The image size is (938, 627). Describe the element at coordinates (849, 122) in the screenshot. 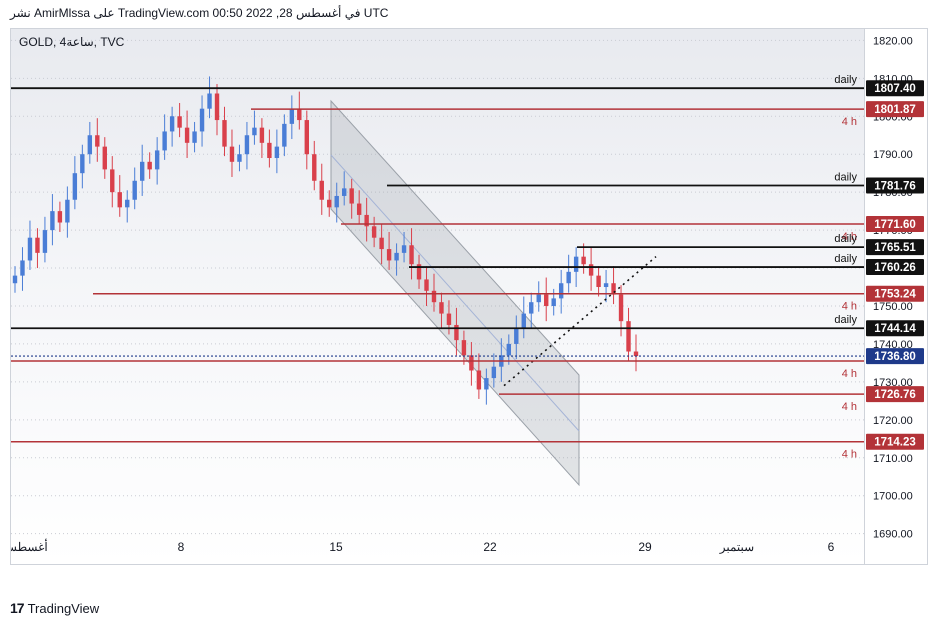

I see `level-side-label: 4 h` at that location.